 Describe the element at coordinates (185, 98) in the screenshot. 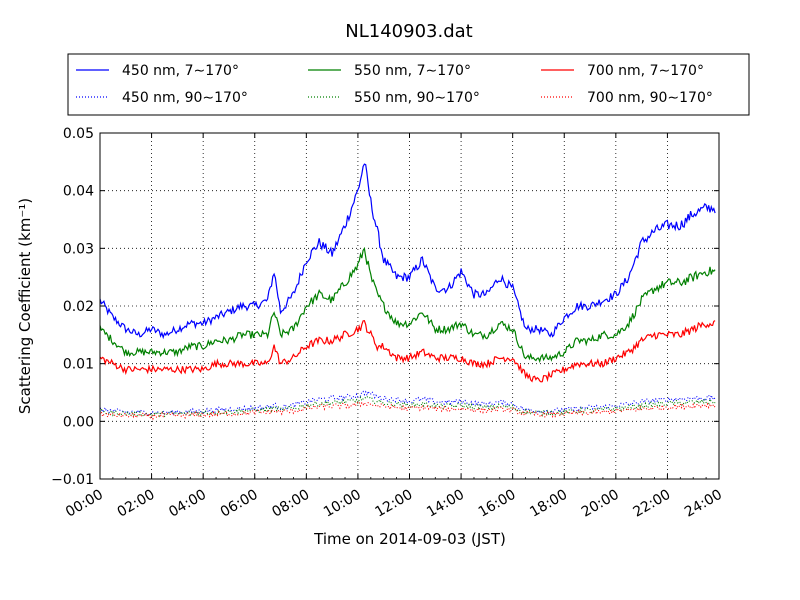

I see `legend-label: 450 nm, 90∼170°` at that location.